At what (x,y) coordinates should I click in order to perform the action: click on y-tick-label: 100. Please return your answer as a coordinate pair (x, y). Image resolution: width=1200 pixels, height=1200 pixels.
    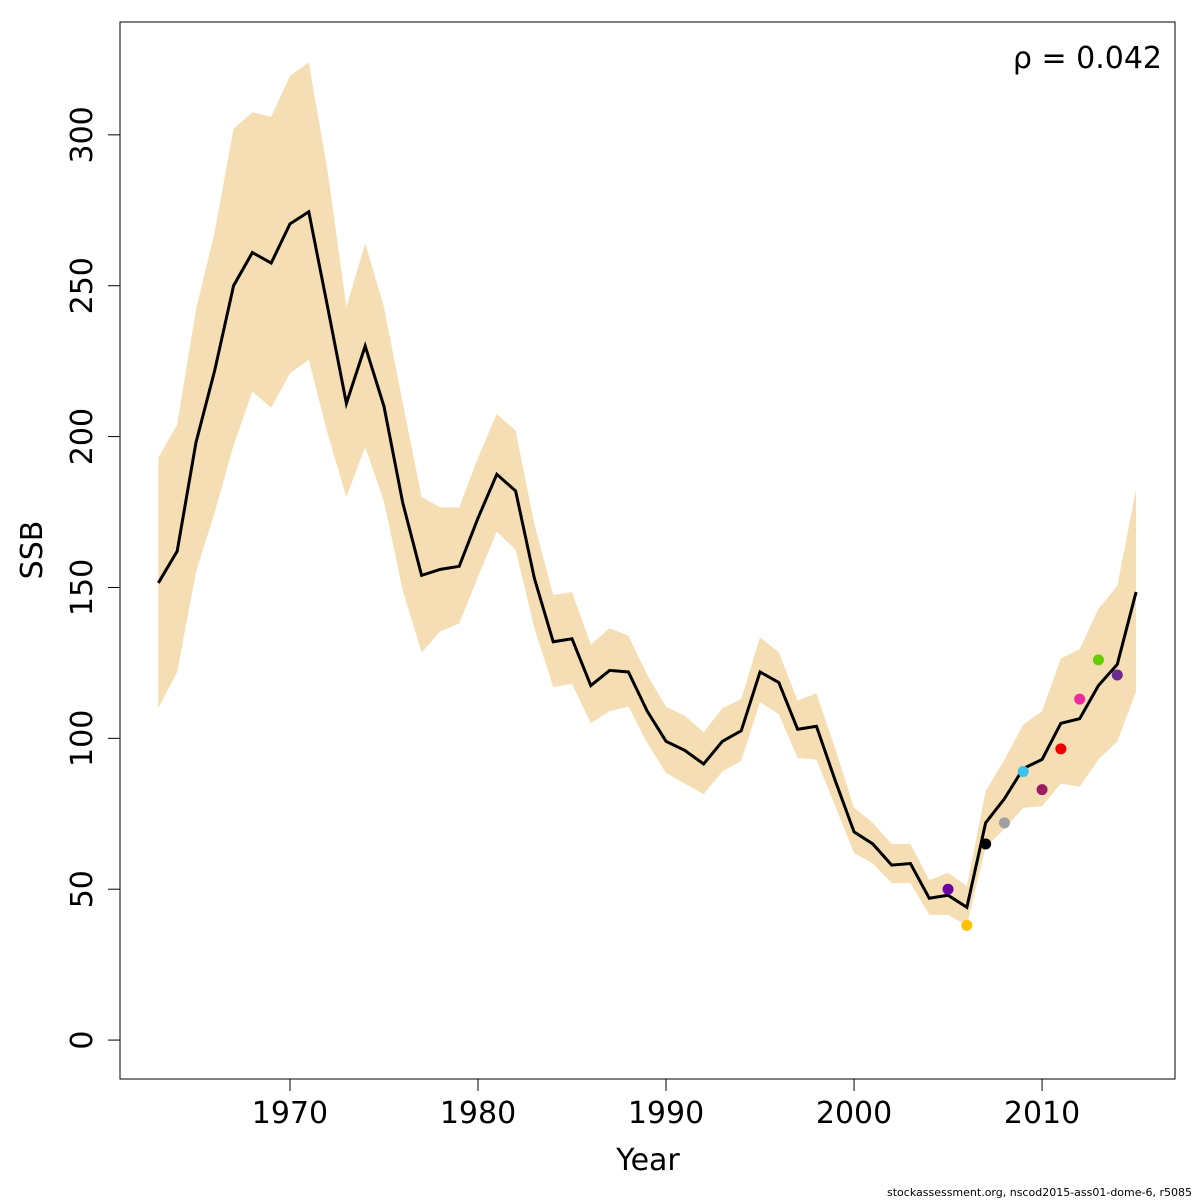
    Looking at the image, I should click on (82, 738).